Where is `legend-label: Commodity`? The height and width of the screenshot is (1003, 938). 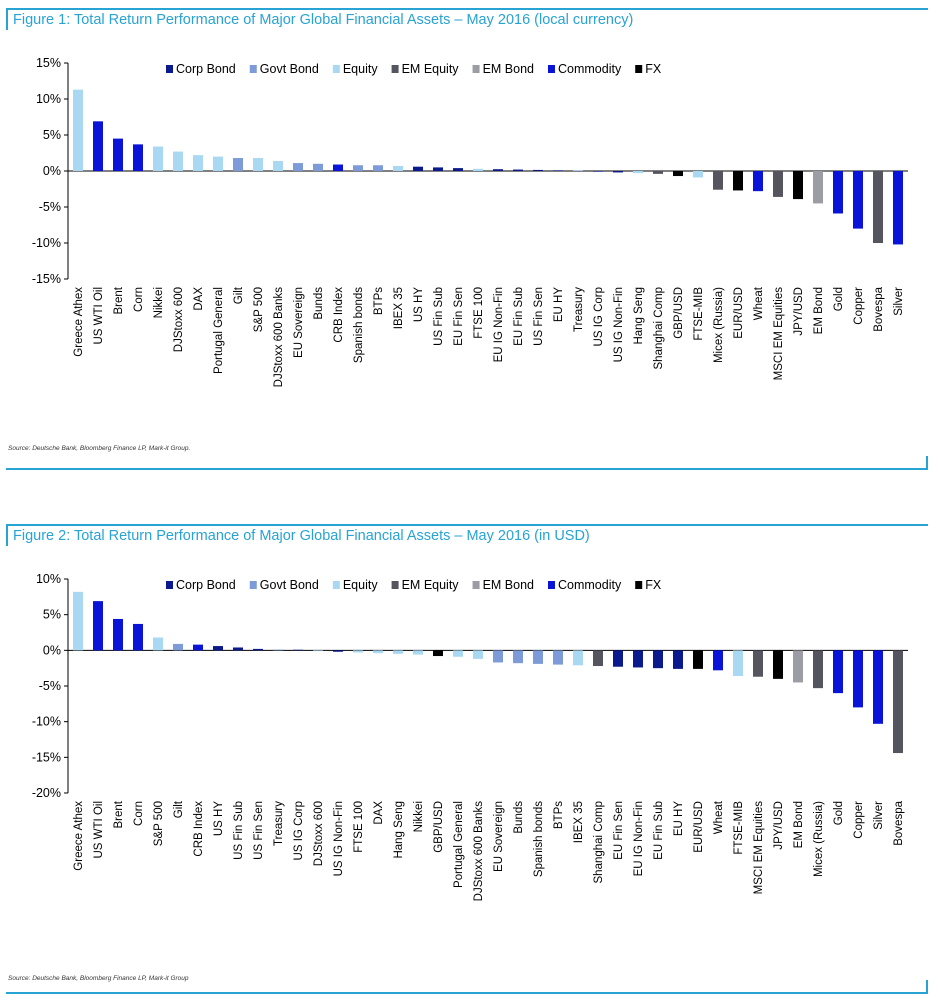
legend-label: Commodity is located at coordinates (590, 585).